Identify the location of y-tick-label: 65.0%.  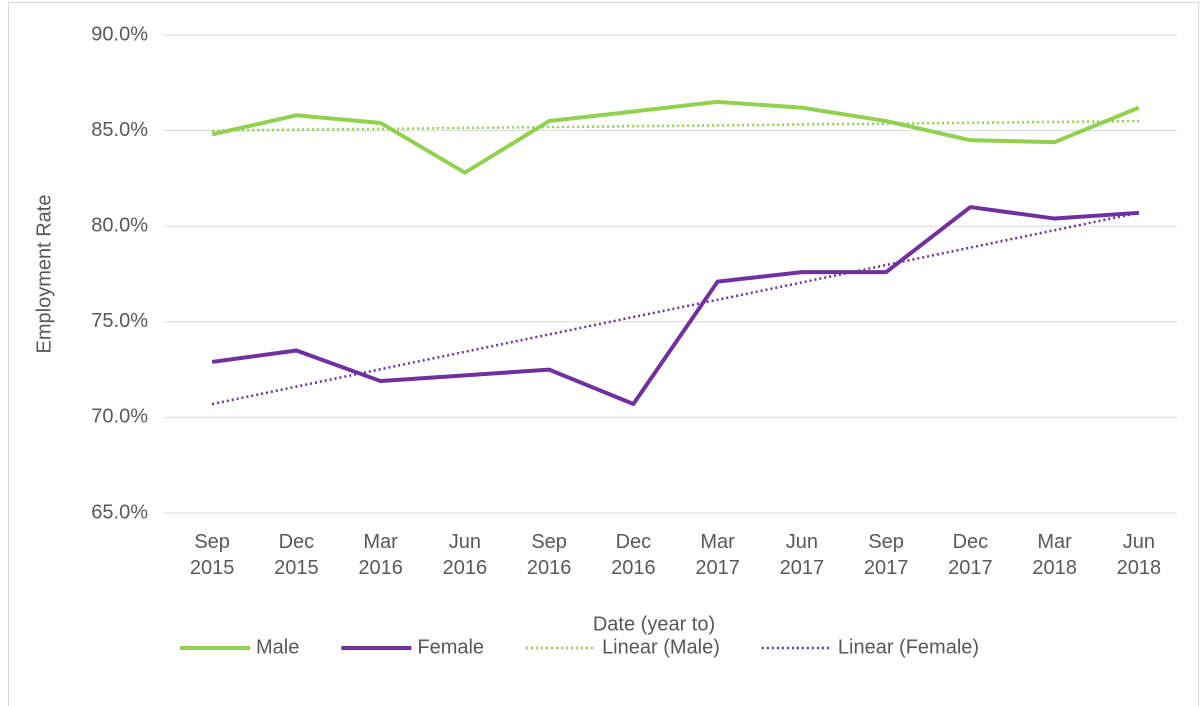
(119, 512).